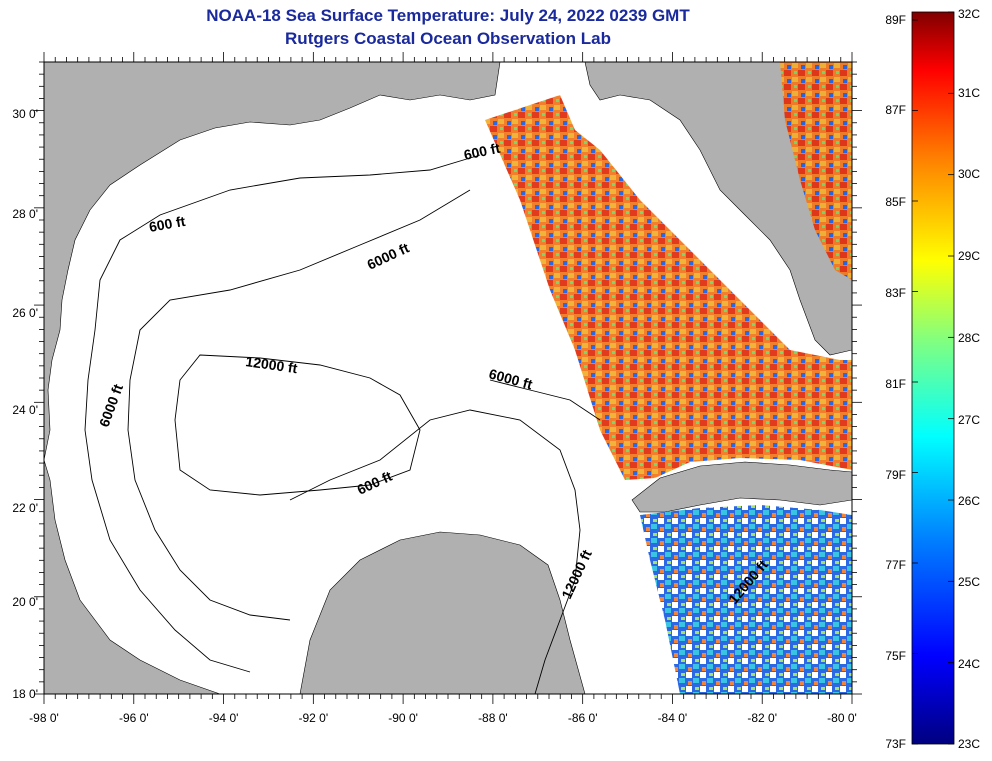 The image size is (992, 761). What do you see at coordinates (224, 718) in the screenshot?
I see `lon-label: -94 0'` at bounding box center [224, 718].